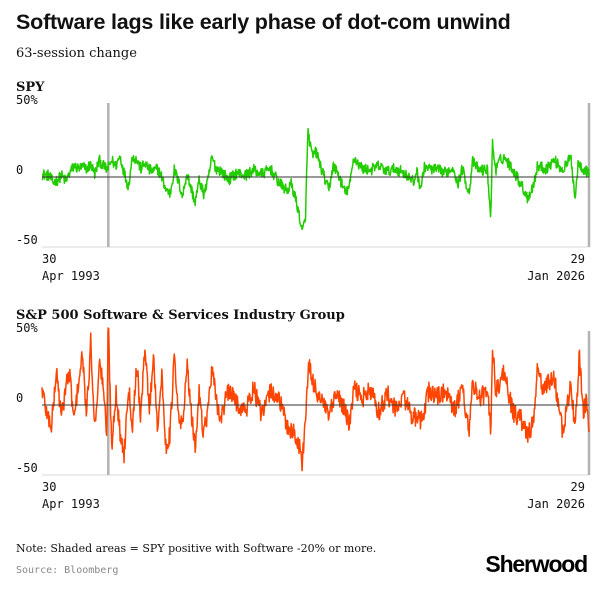 The image size is (601, 594). I want to click on spy-panel-title: SPY, so click(30, 87).